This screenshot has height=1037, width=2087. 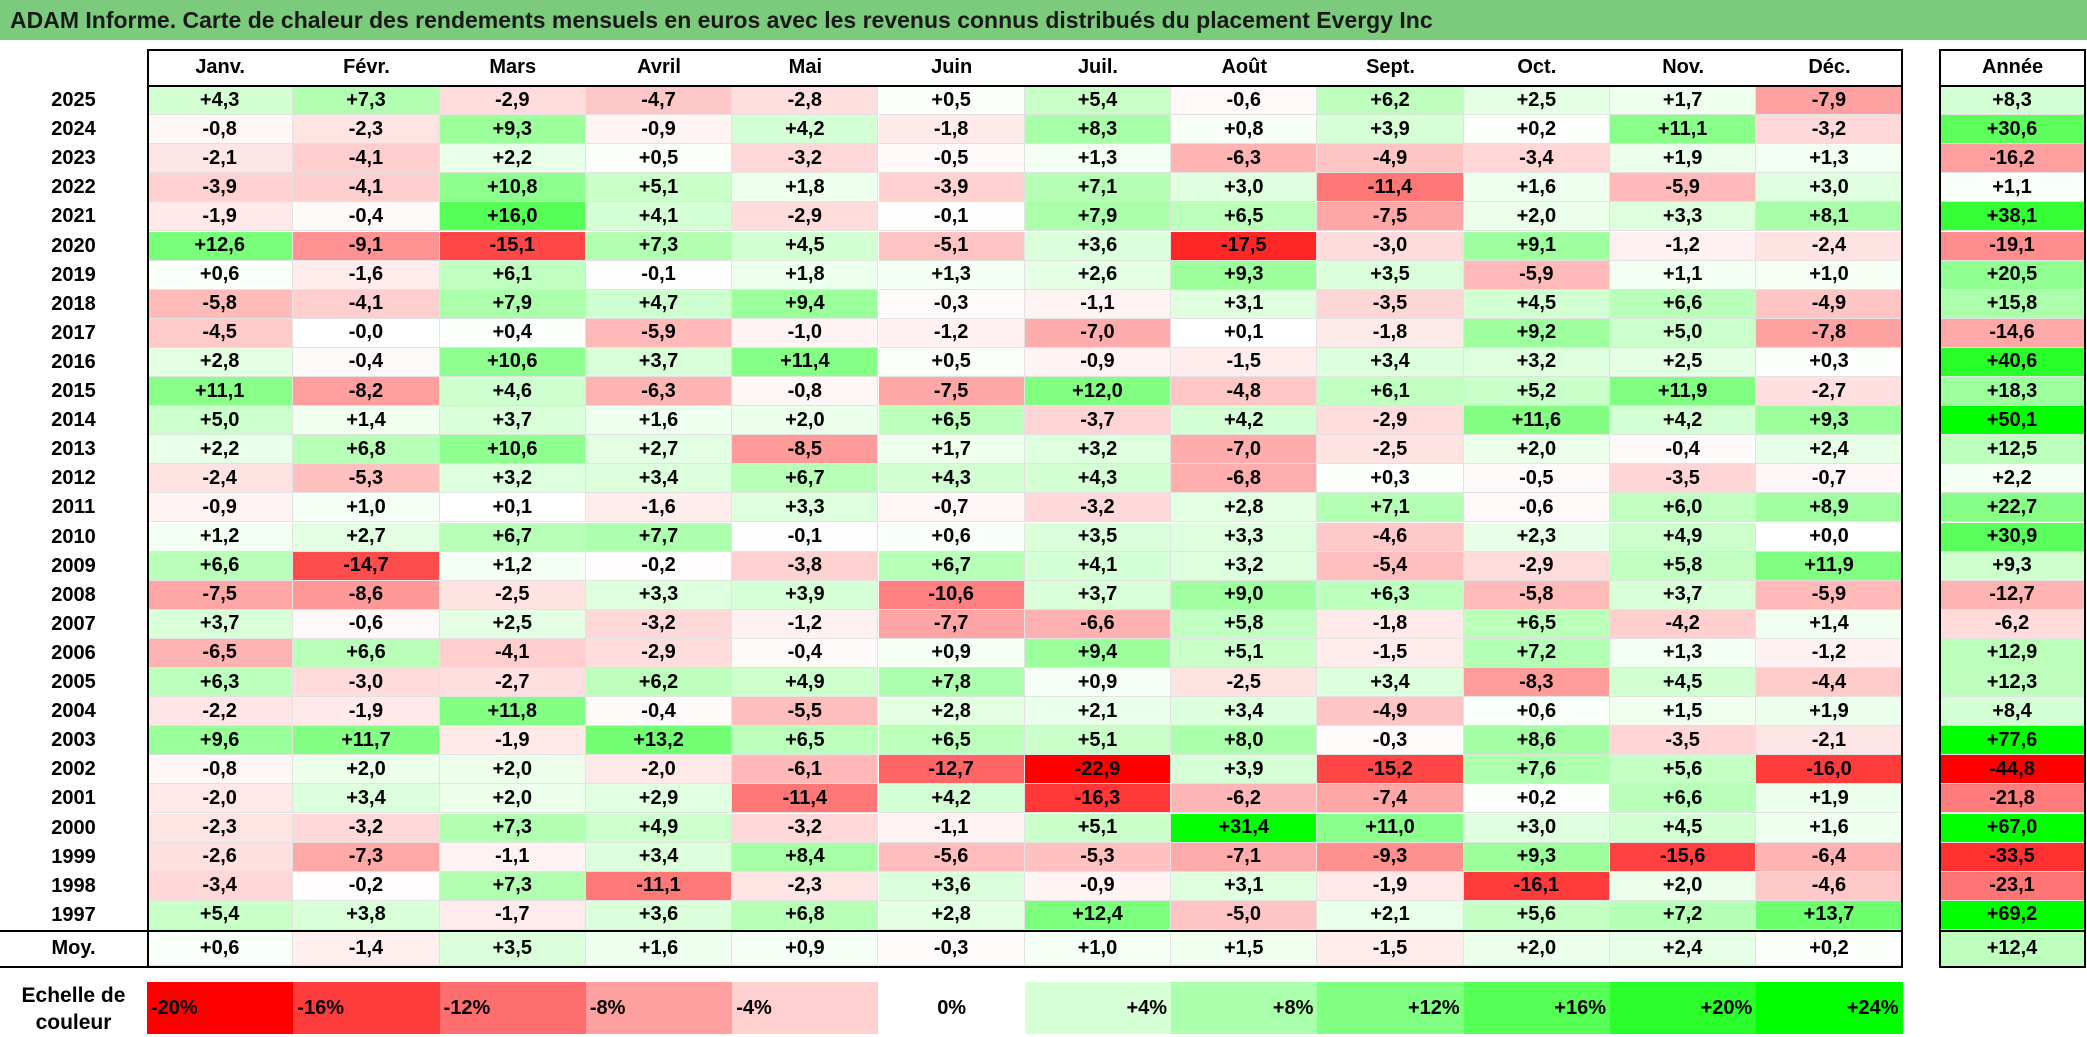 What do you see at coordinates (1829, 275) in the screenshot?
I see `heatmap-cell: +1,0` at bounding box center [1829, 275].